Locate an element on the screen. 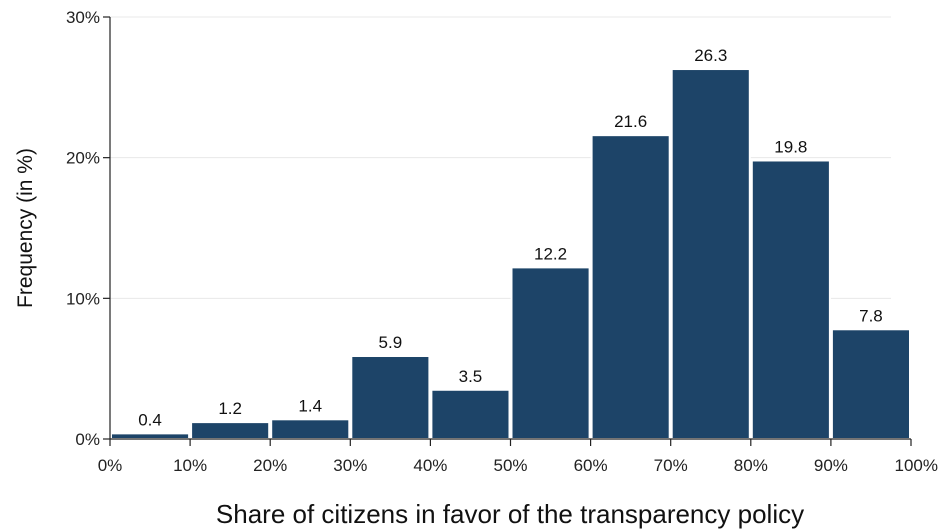  x-tick-label: 100% is located at coordinates (916, 465).